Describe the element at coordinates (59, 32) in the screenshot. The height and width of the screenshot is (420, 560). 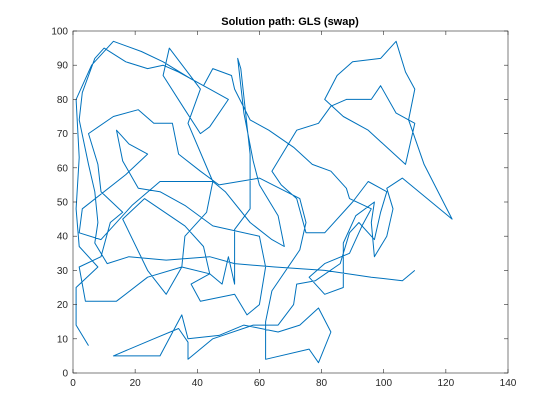
I see `y-tick-label: 100` at that location.